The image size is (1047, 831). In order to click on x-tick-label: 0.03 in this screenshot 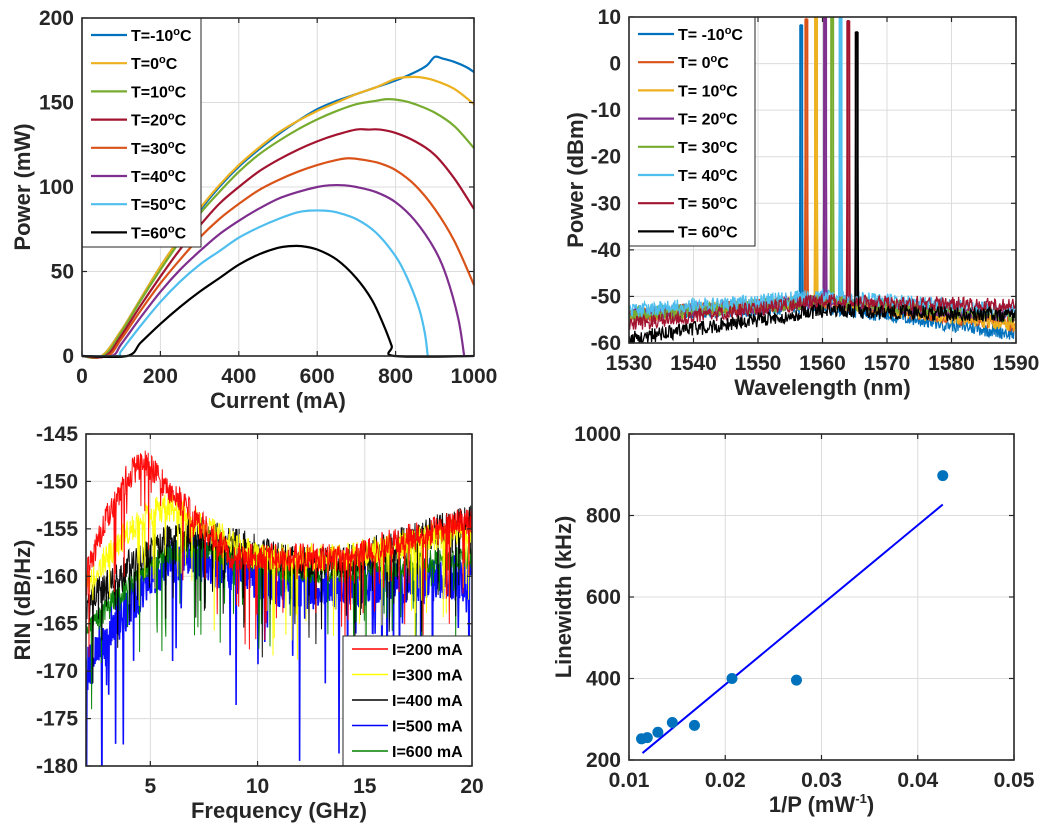, I will do `click(821, 780)`.